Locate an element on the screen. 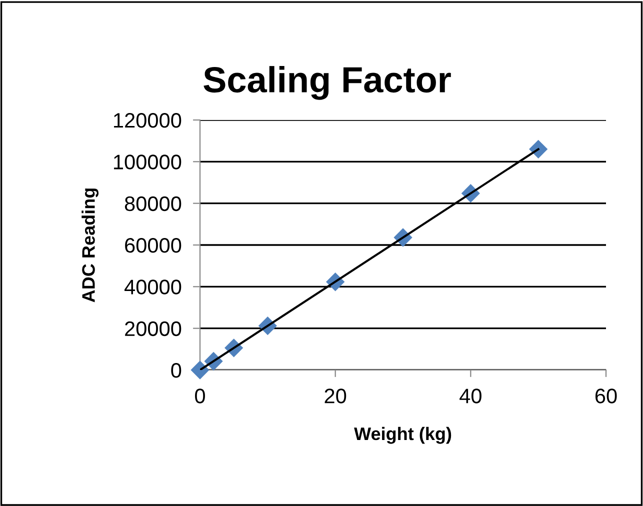 This screenshot has height=506, width=643. y-tick-label: 80000 is located at coordinates (153, 204).